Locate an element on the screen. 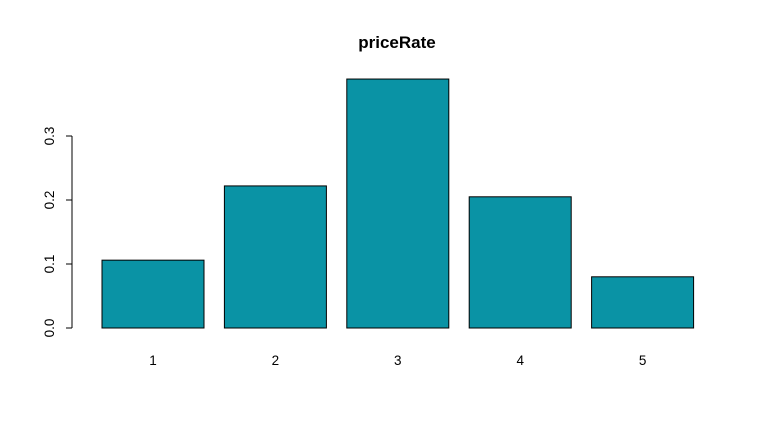 The width and height of the screenshot is (757, 429). x-tick-labels: 1 2 3 4 5 is located at coordinates (397, 360).